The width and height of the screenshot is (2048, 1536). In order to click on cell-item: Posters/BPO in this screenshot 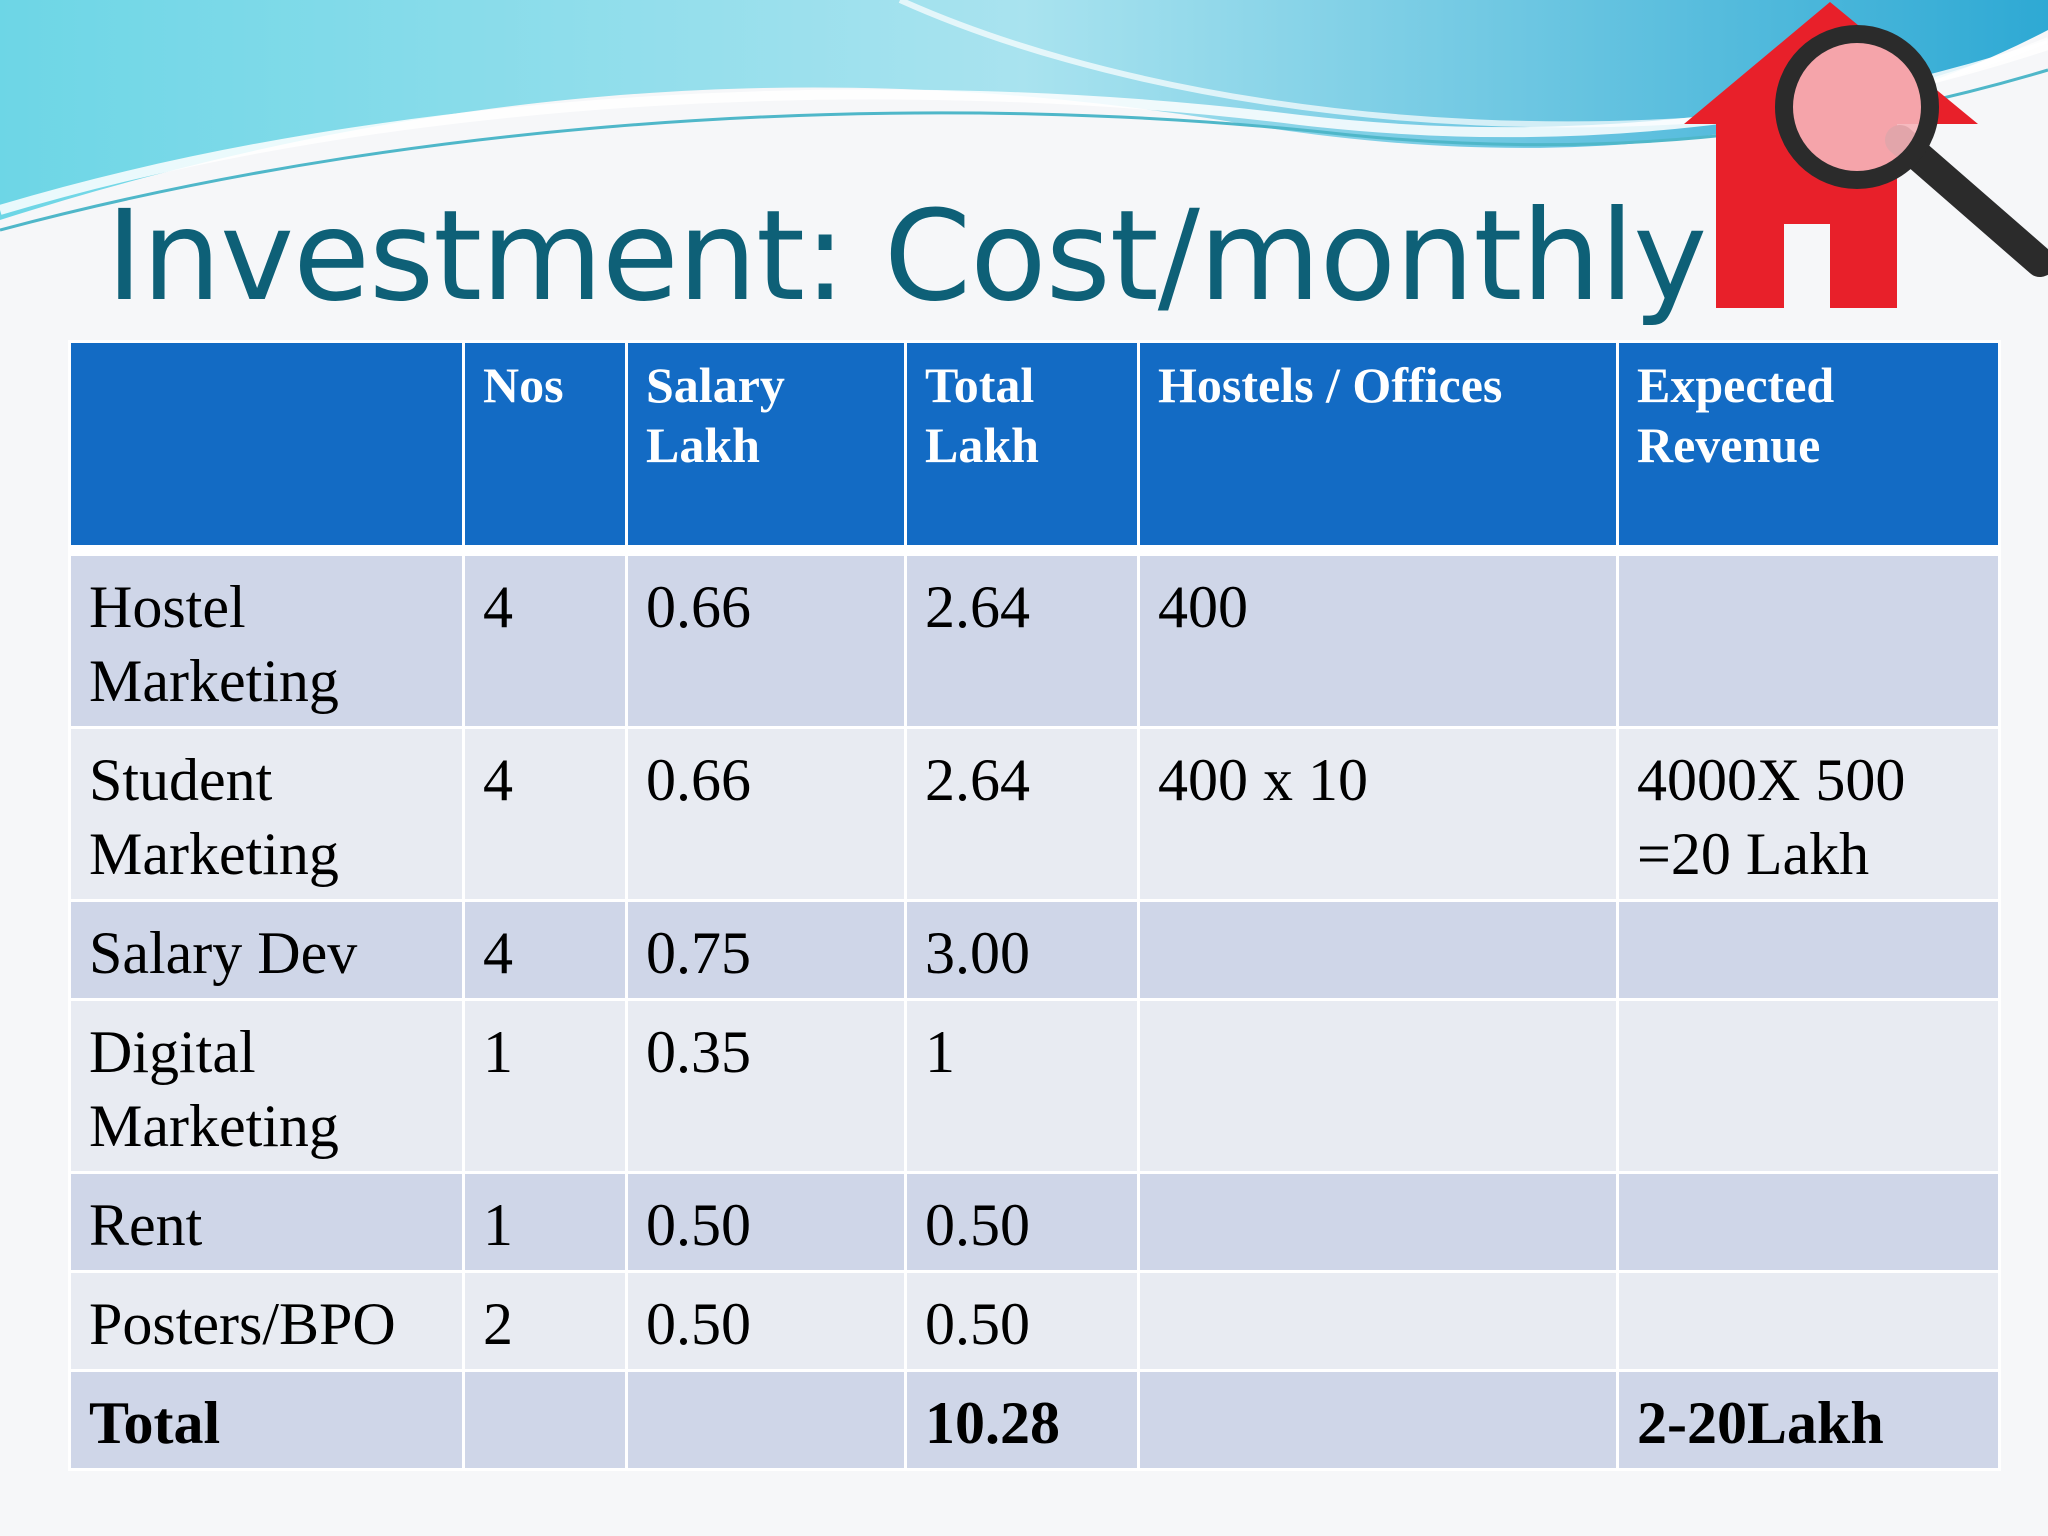, I will do `click(266, 1321)`.